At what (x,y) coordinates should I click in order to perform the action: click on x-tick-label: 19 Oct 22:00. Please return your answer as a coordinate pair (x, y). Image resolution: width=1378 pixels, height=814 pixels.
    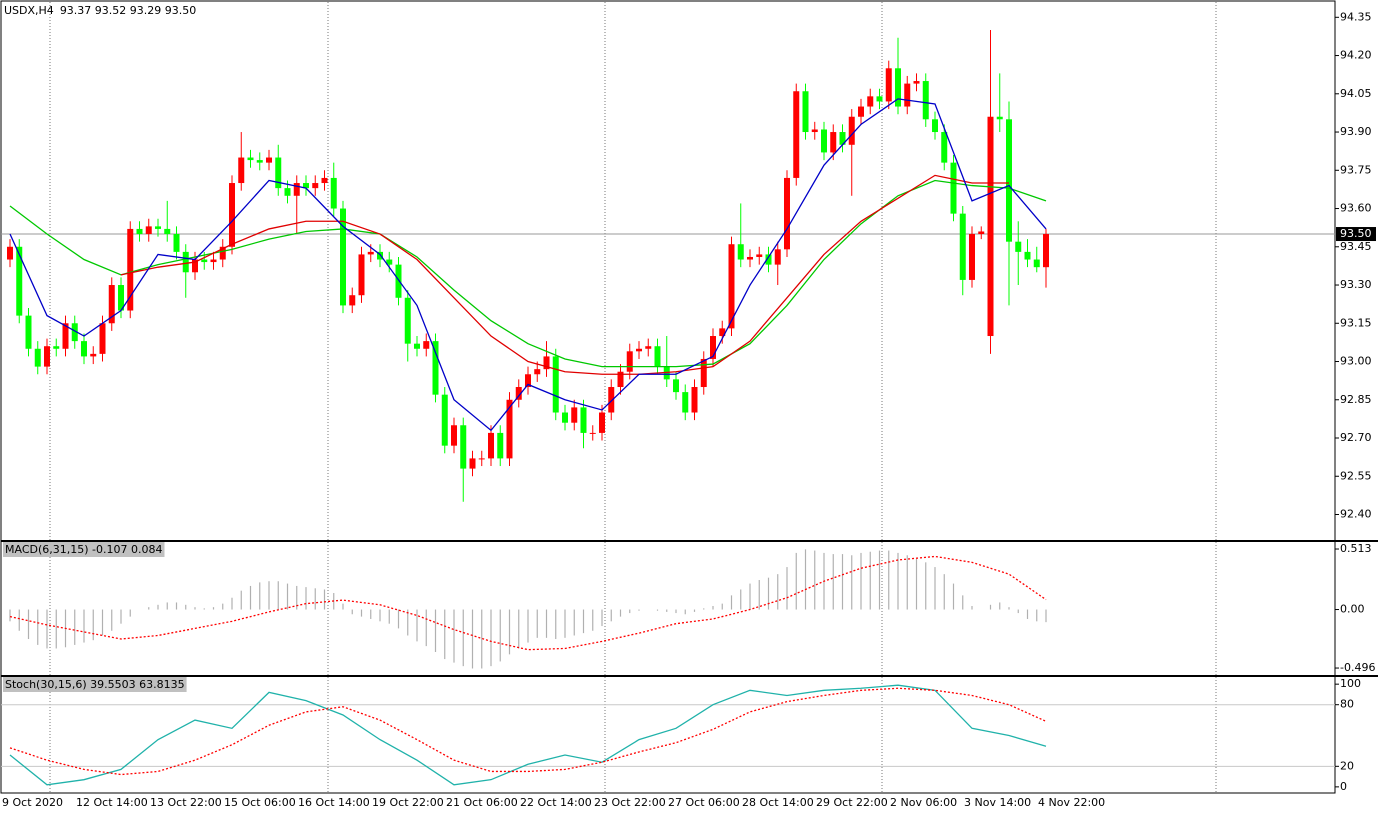
    Looking at the image, I should click on (408, 802).